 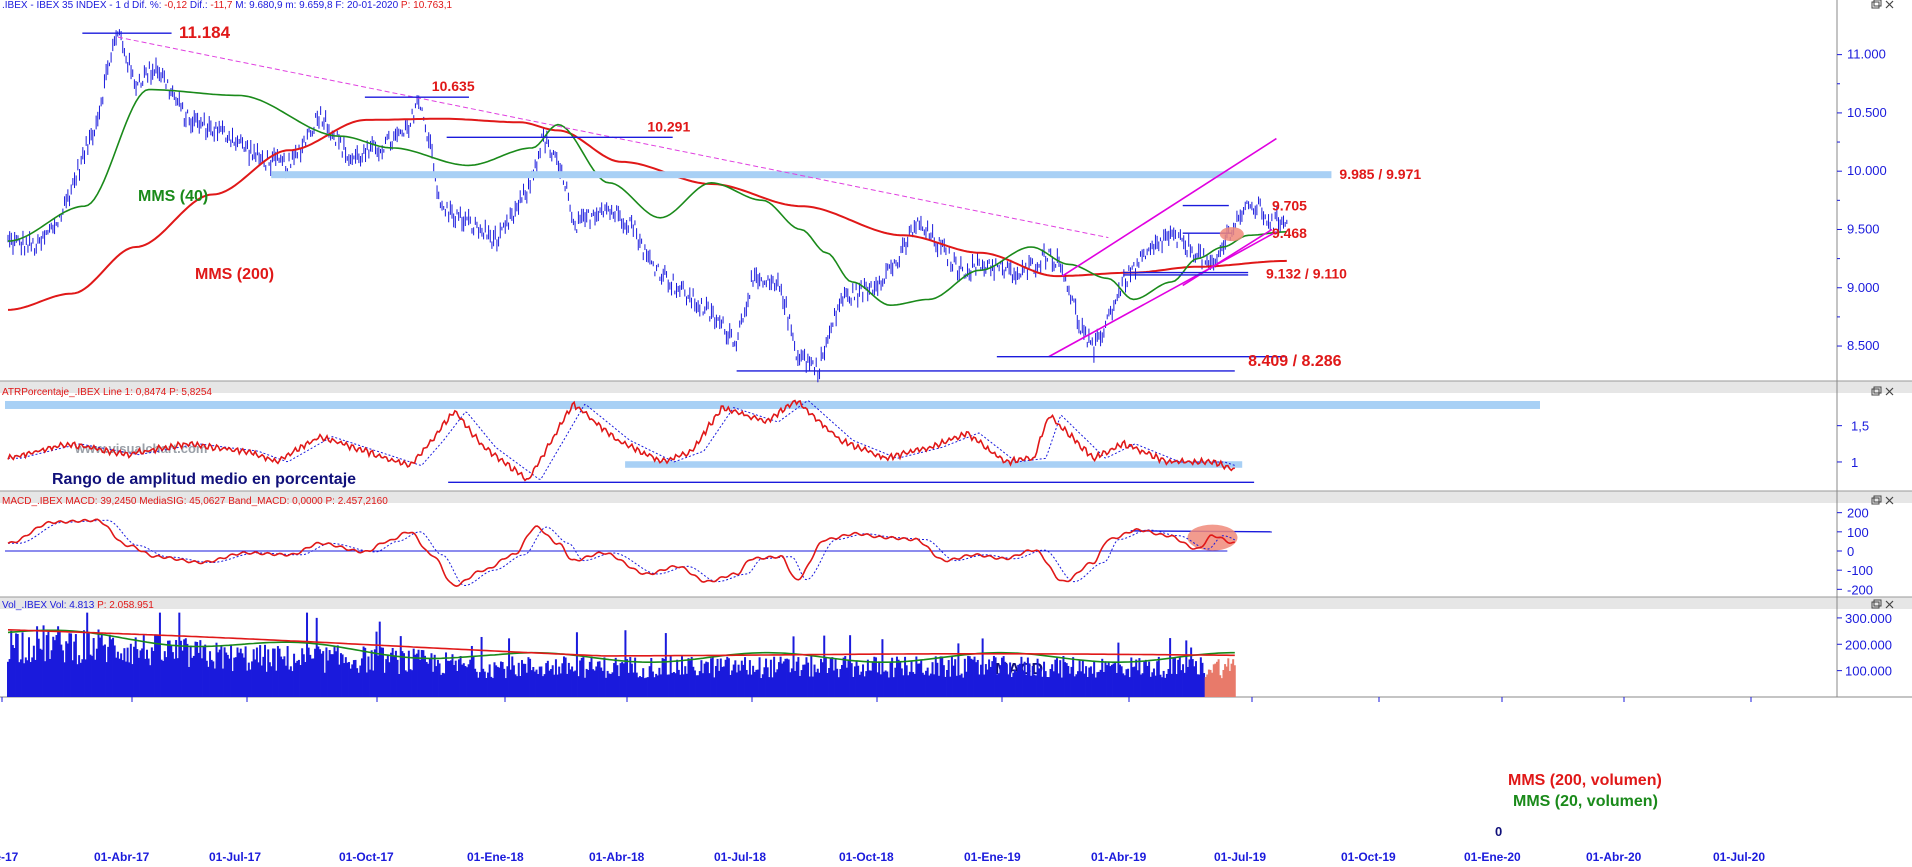 I want to click on panel-header-part: -11,7, so click(x=221, y=5).